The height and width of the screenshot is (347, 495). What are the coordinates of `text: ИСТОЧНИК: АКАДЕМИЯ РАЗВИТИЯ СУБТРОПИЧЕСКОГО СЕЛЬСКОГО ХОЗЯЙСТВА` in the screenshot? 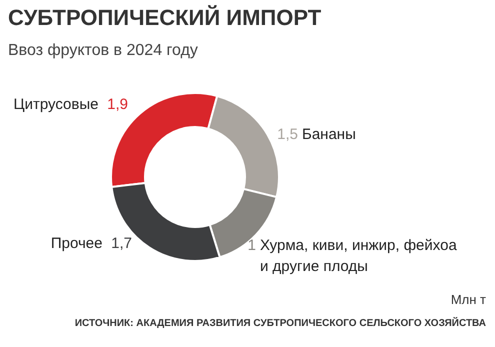 It's located at (280, 322).